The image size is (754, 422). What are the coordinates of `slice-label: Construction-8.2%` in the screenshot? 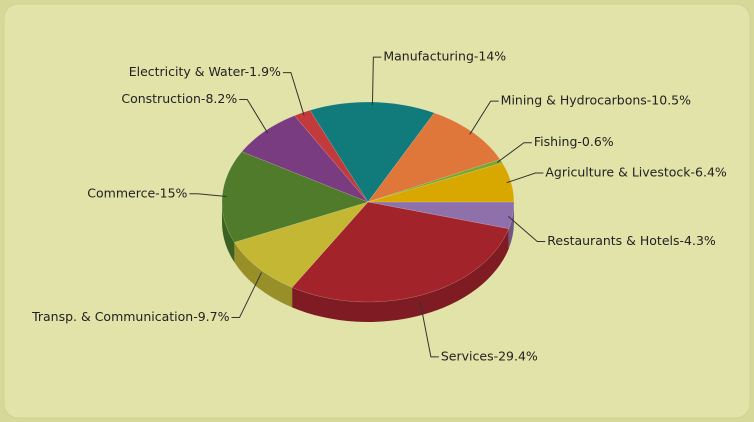 It's located at (179, 98).